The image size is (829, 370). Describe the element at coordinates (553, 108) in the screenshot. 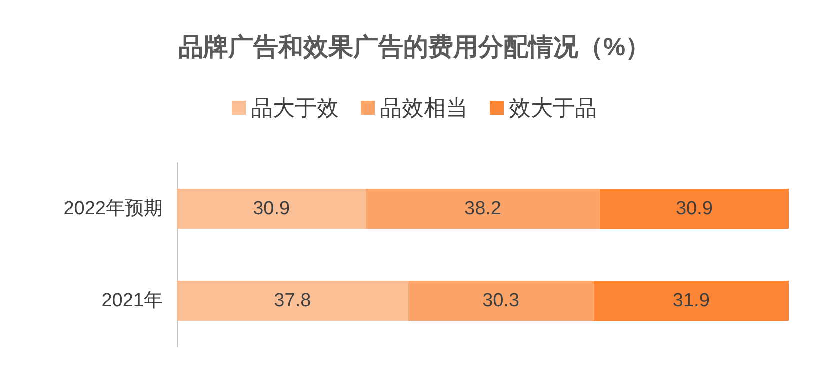

I see `legend-label: 效大于品` at that location.